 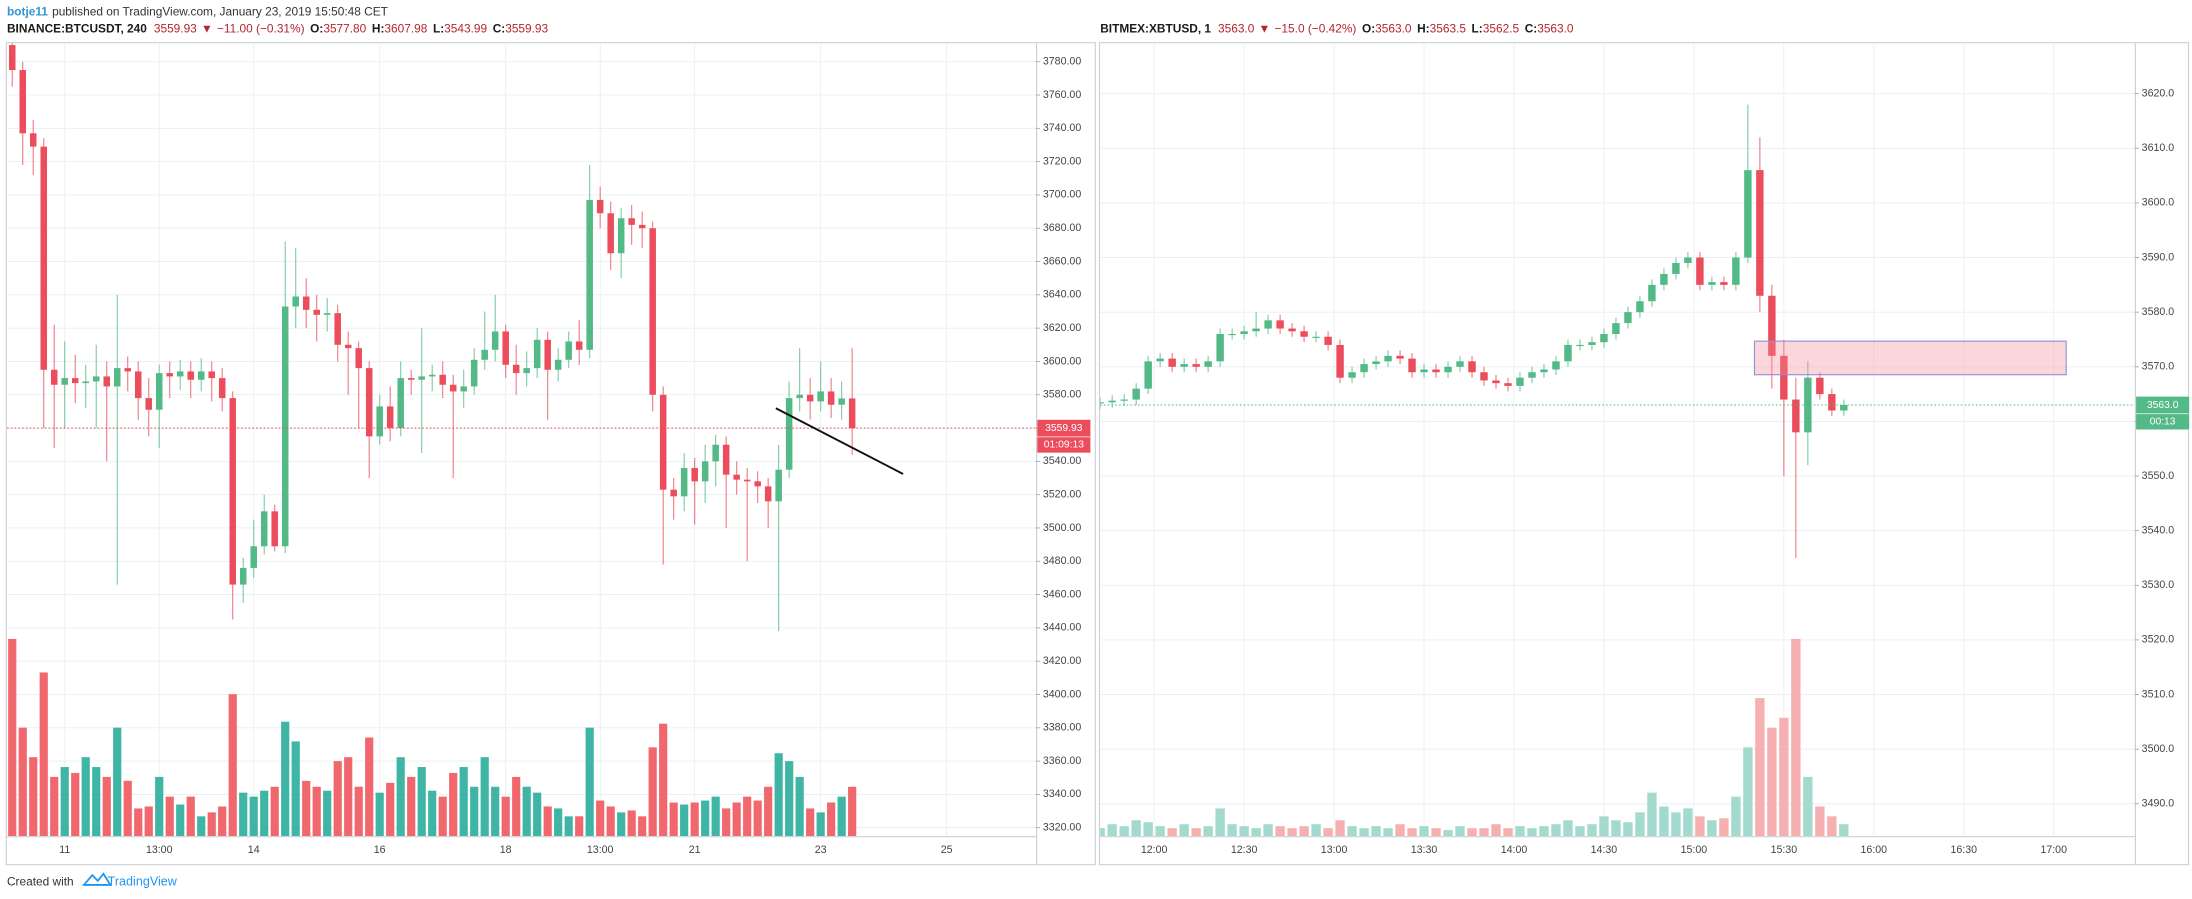 What do you see at coordinates (839, 441) in the screenshot?
I see `trend-line-drawing` at bounding box center [839, 441].